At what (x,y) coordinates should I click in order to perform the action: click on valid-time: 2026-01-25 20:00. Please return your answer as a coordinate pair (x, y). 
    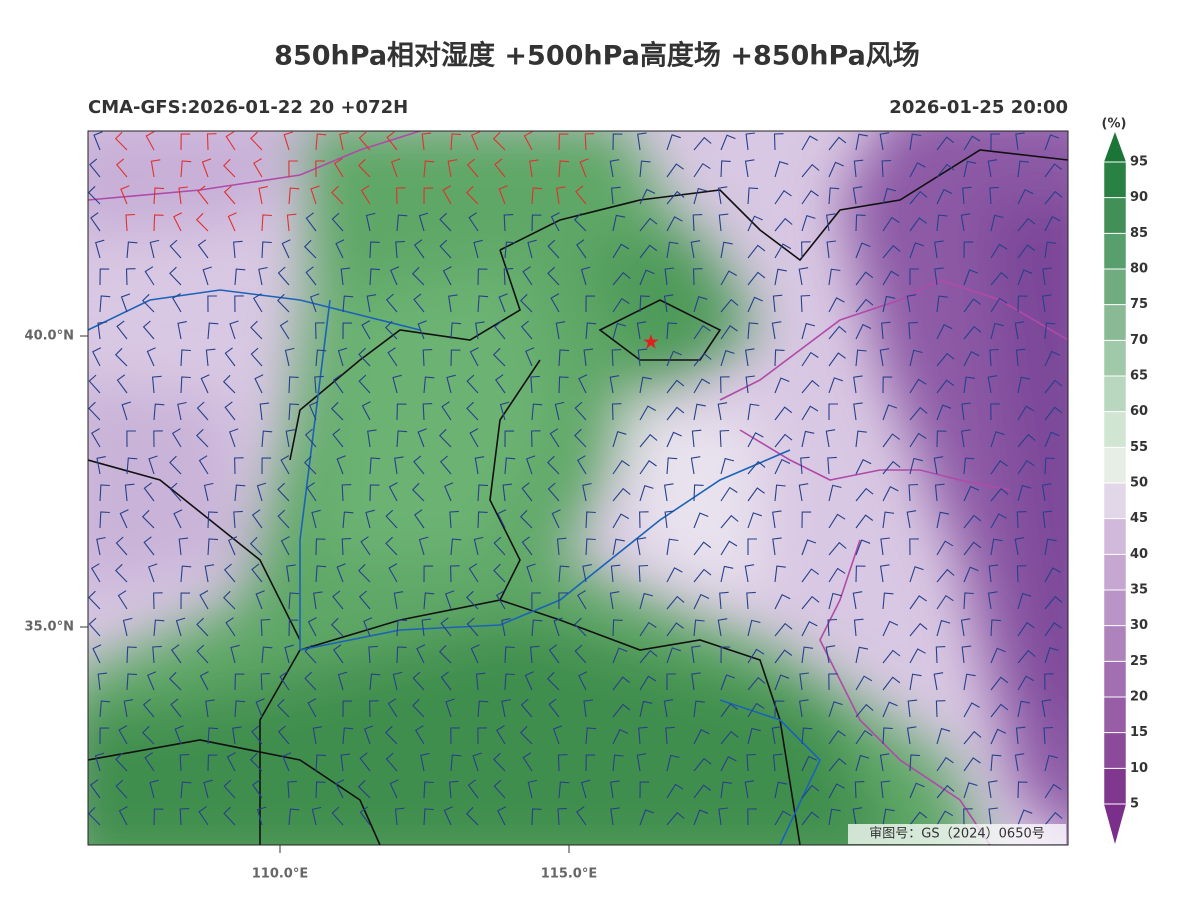
    Looking at the image, I should click on (978, 107).